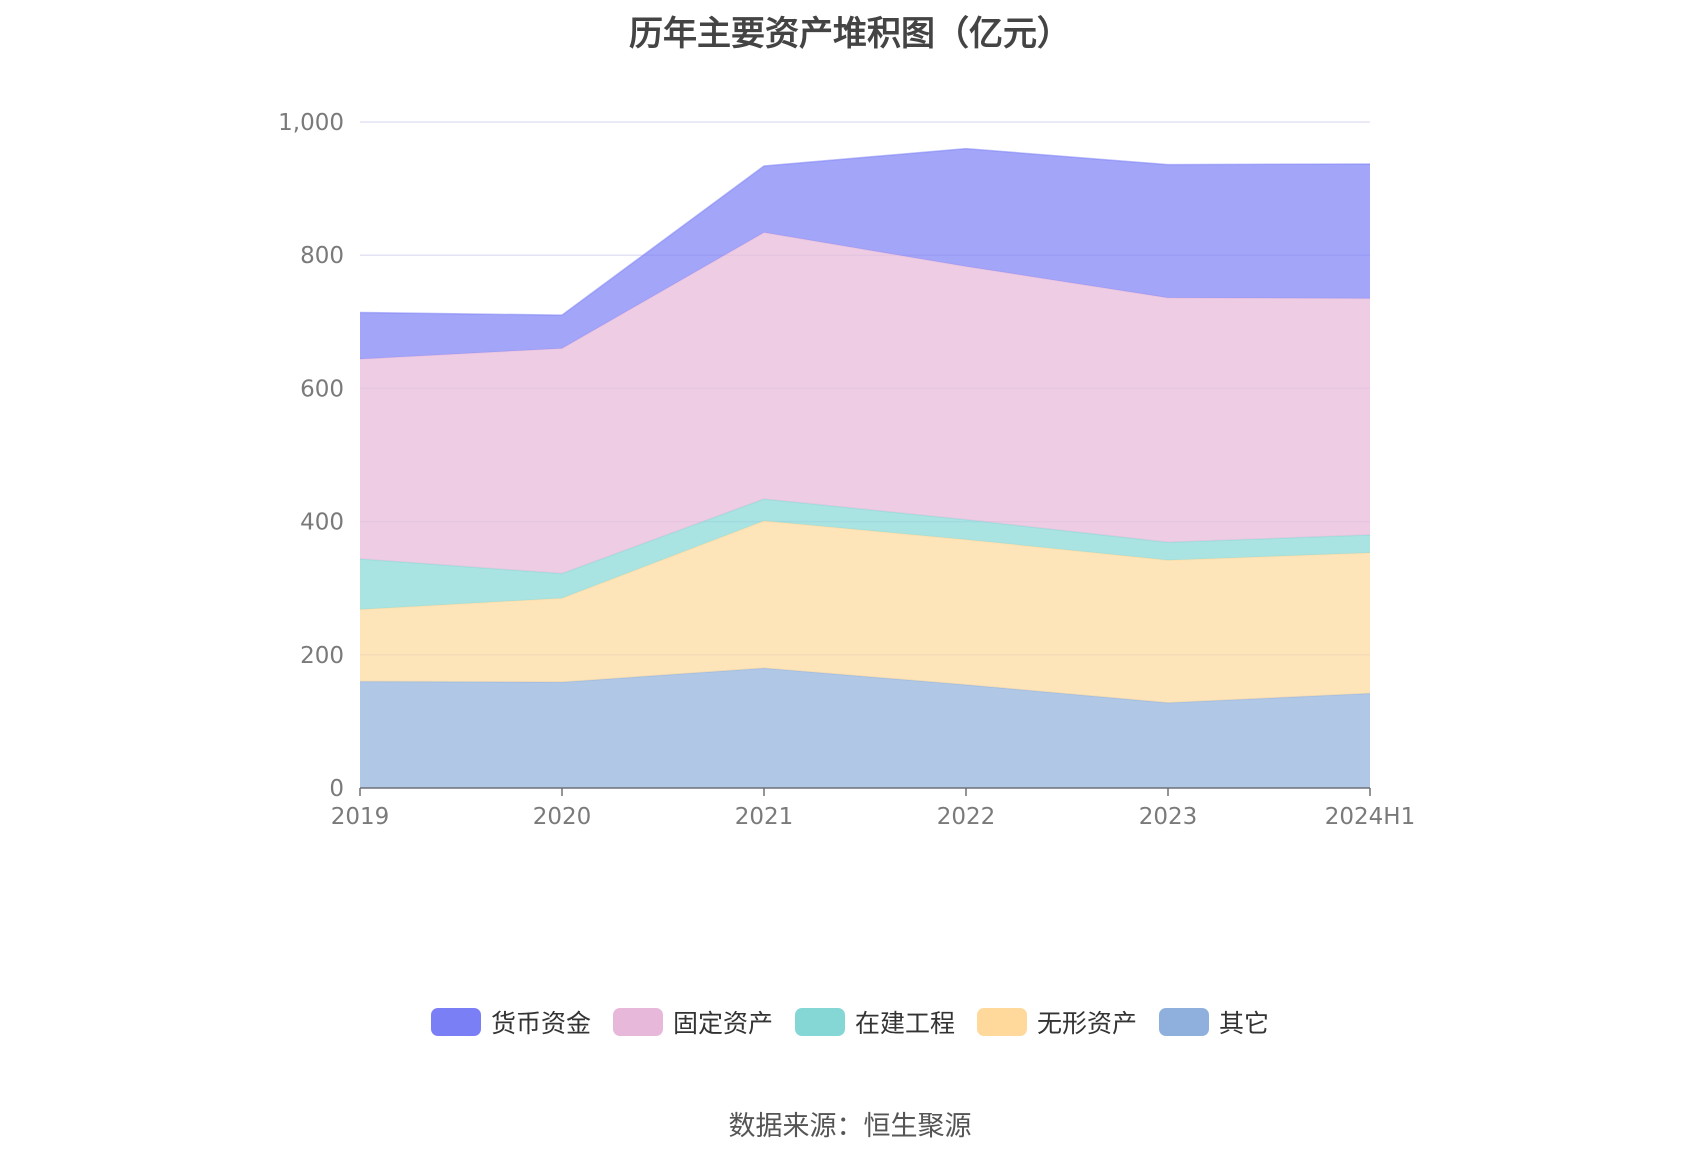 Image resolution: width=1700 pixels, height=1150 pixels. I want to click on legend-label: 固定资产, so click(722, 1023).